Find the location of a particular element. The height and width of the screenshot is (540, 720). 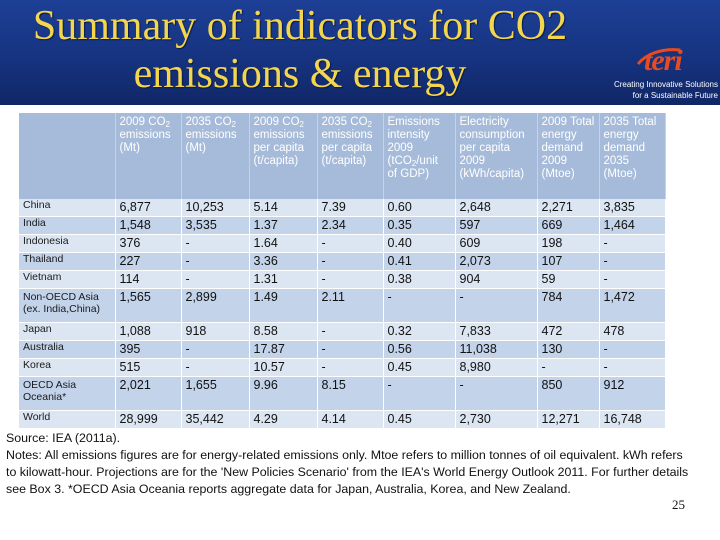

column-header: 2035 Total energy demand 2035 (Mtoe) is located at coordinates (632, 156).